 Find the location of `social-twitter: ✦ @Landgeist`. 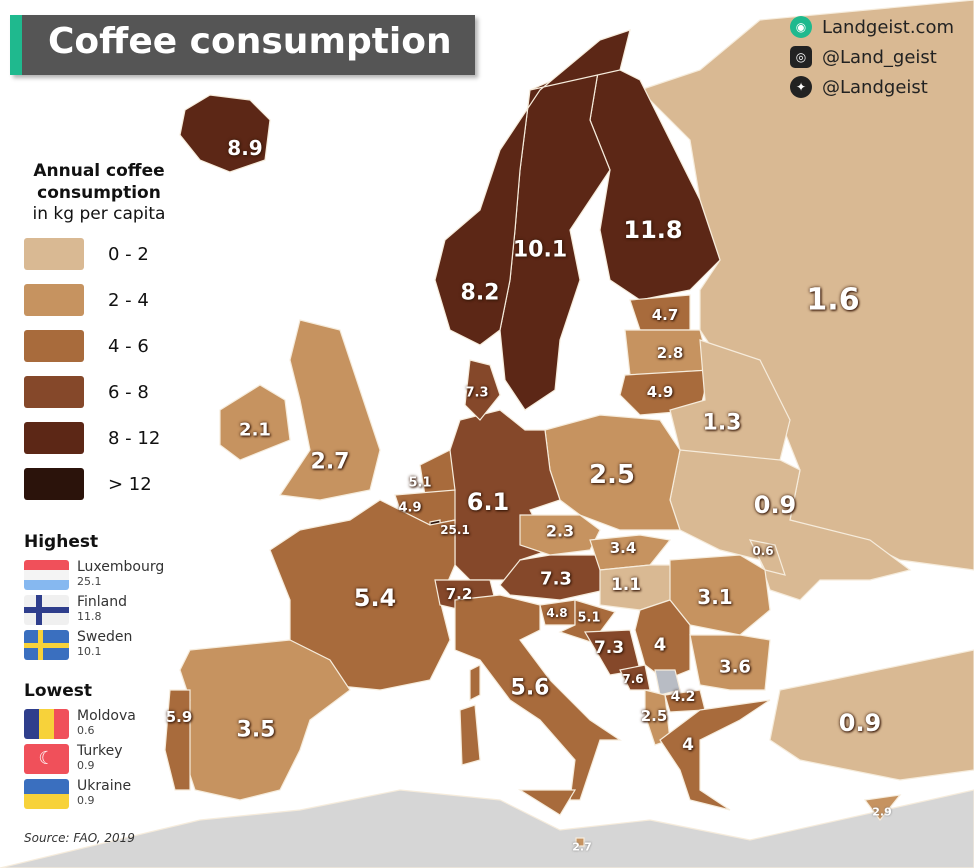

social-twitter: ✦ @Landgeist is located at coordinates (872, 87).